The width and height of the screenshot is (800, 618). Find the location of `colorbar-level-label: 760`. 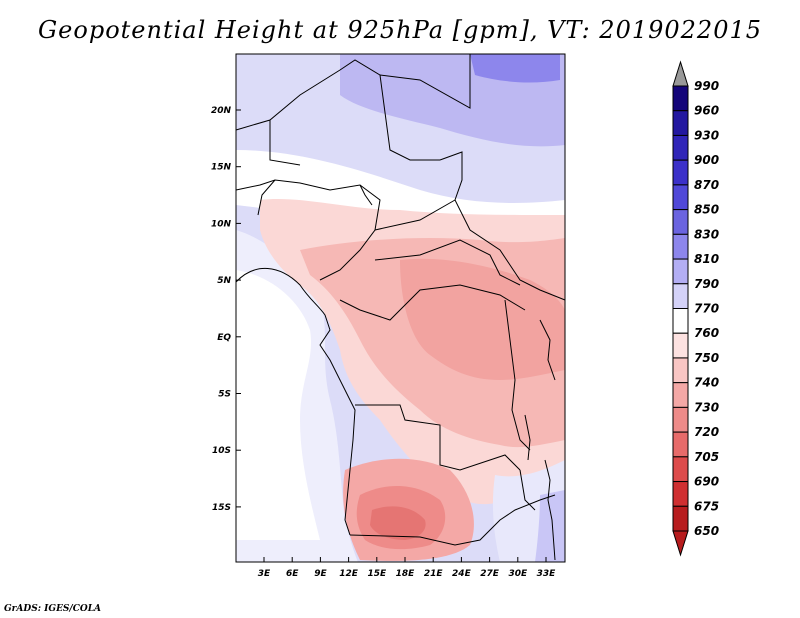

colorbar-level-label: 760 is located at coordinates (706, 333).